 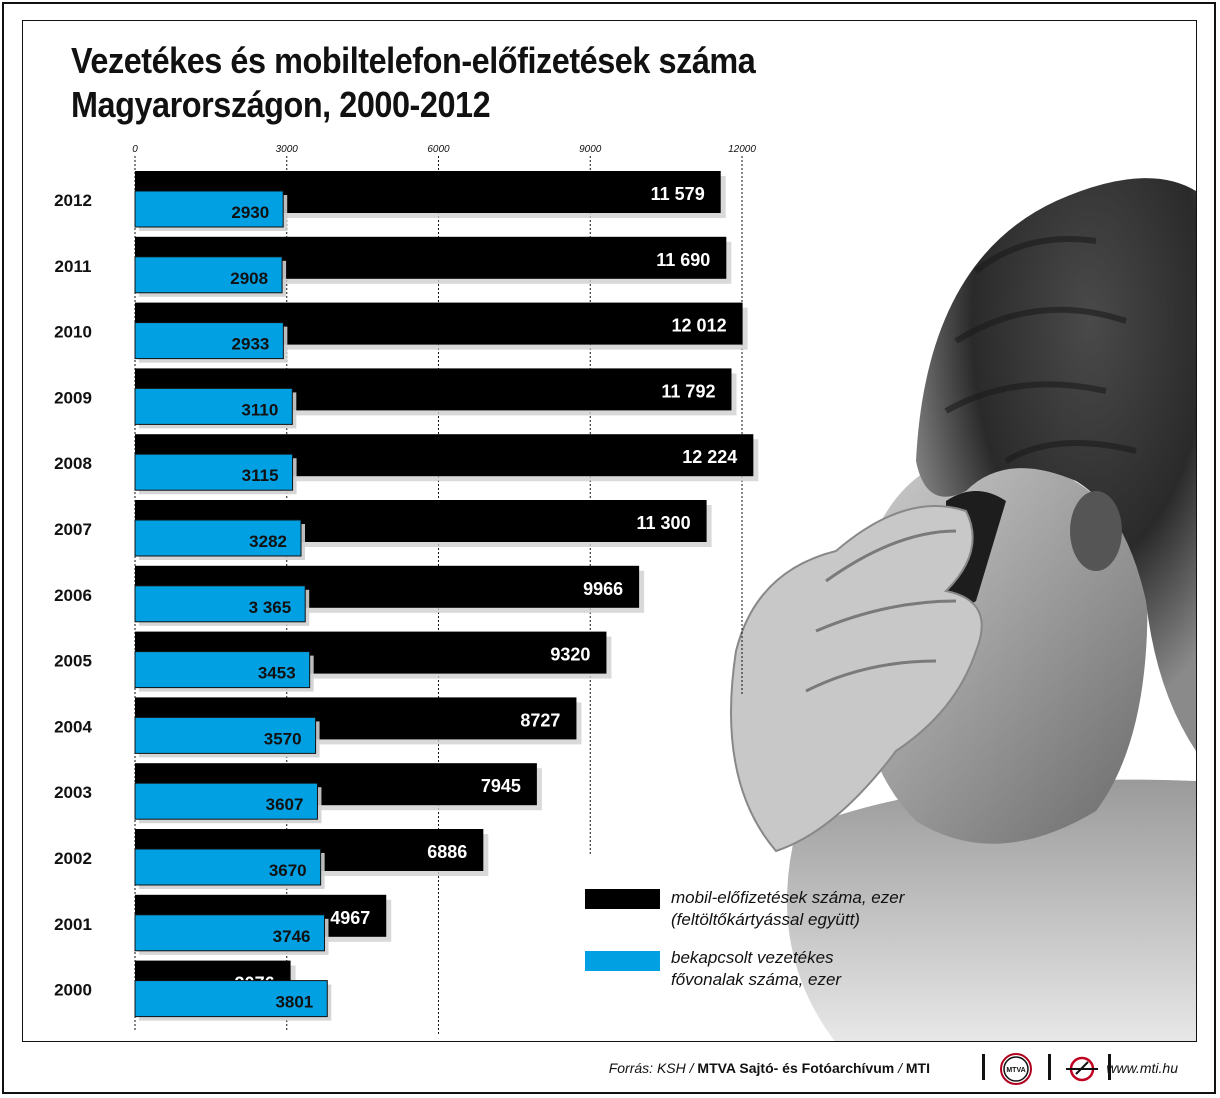 What do you see at coordinates (756, 979) in the screenshot?
I see `legend-landline-line-2: fővonalak száma, ezer` at bounding box center [756, 979].